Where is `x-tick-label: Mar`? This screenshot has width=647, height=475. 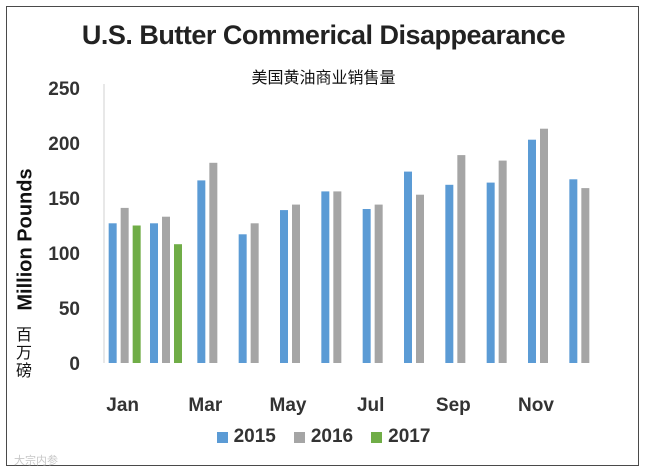
x-tick-label: Mar is located at coordinates (205, 405).